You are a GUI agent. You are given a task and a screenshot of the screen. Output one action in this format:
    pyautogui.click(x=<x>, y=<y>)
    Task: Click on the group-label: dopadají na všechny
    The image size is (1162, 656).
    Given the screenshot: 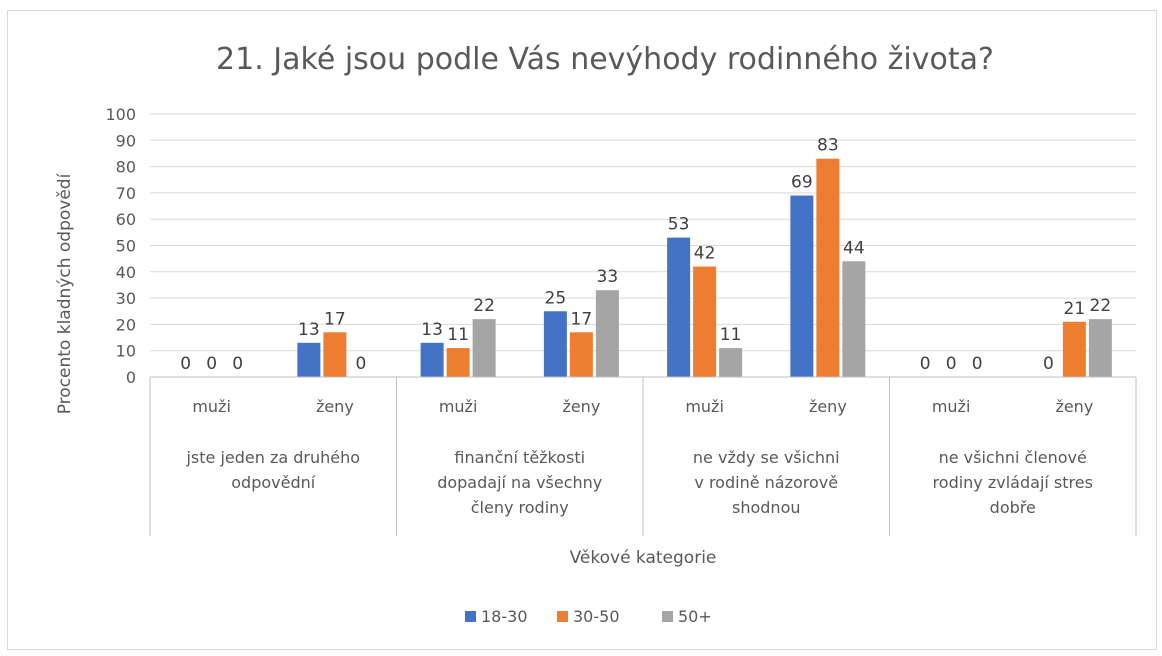 What is the action you would take?
    pyautogui.click(x=519, y=482)
    